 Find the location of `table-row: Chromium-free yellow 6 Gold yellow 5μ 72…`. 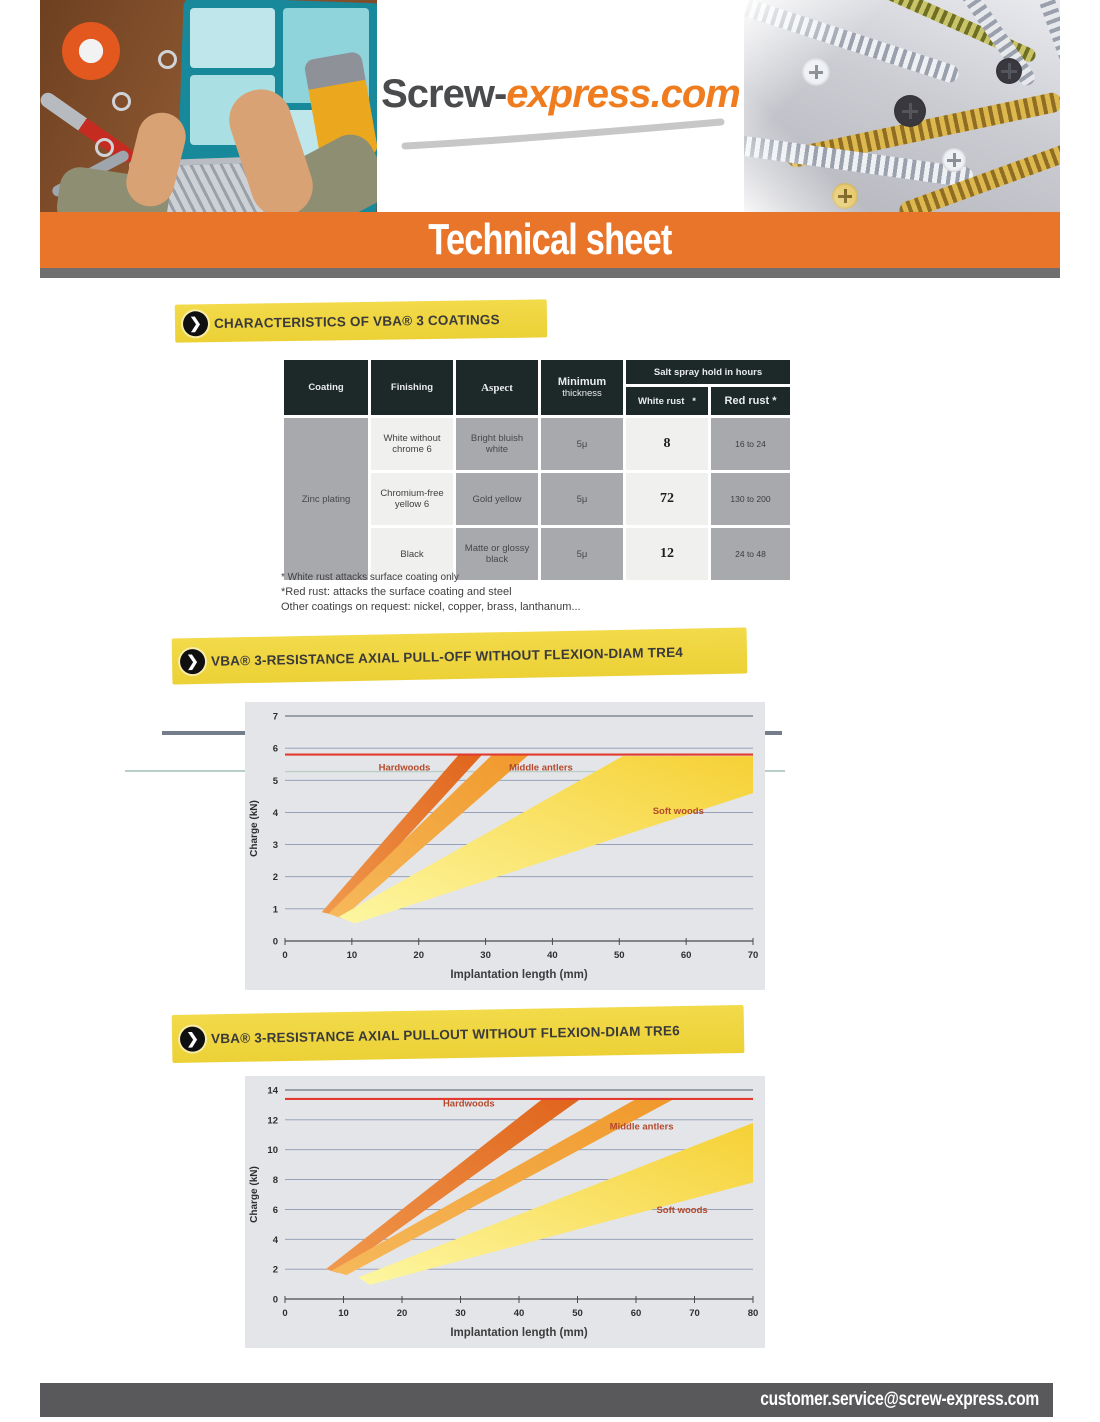

table-row: Chromium-free yellow 6 Gold yellow 5μ 72… is located at coordinates (537, 499).